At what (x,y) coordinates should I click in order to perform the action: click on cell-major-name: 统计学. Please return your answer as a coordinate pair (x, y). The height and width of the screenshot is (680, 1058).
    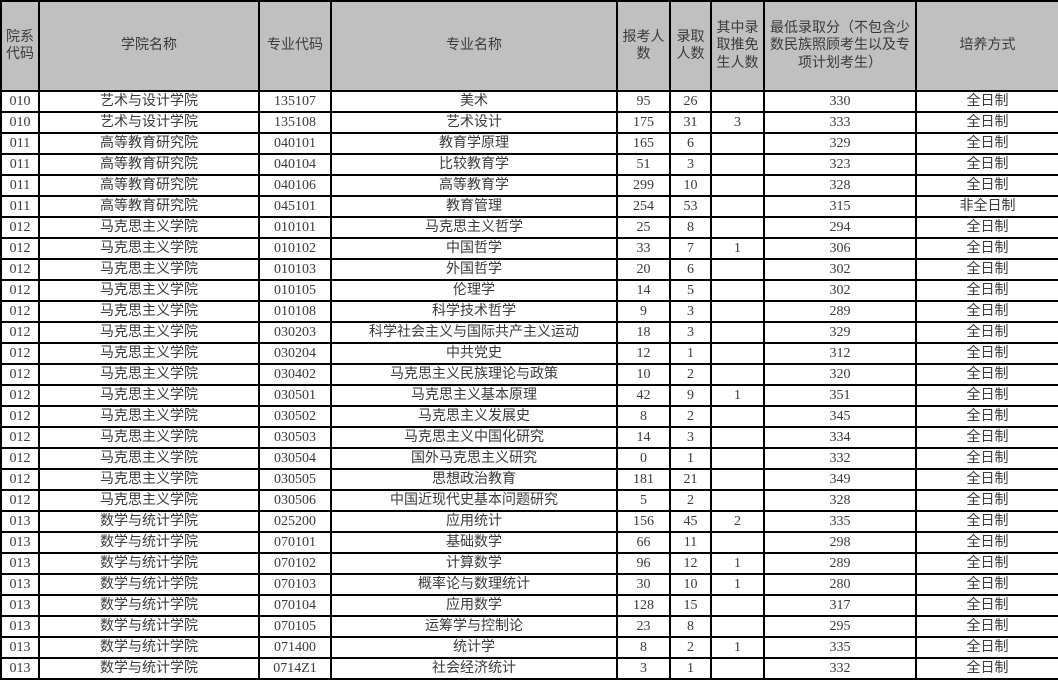
    Looking at the image, I should click on (474, 647).